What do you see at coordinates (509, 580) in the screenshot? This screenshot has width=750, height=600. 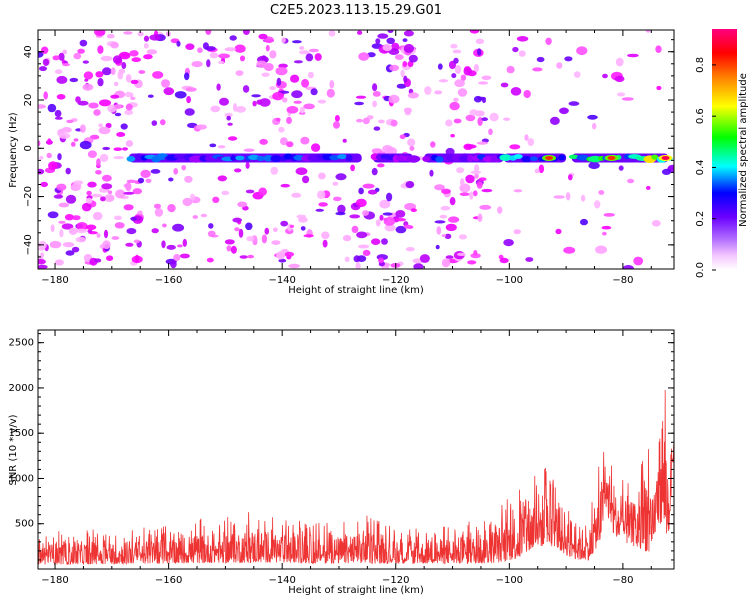 I see `x-tick-label: −100` at bounding box center [509, 580].